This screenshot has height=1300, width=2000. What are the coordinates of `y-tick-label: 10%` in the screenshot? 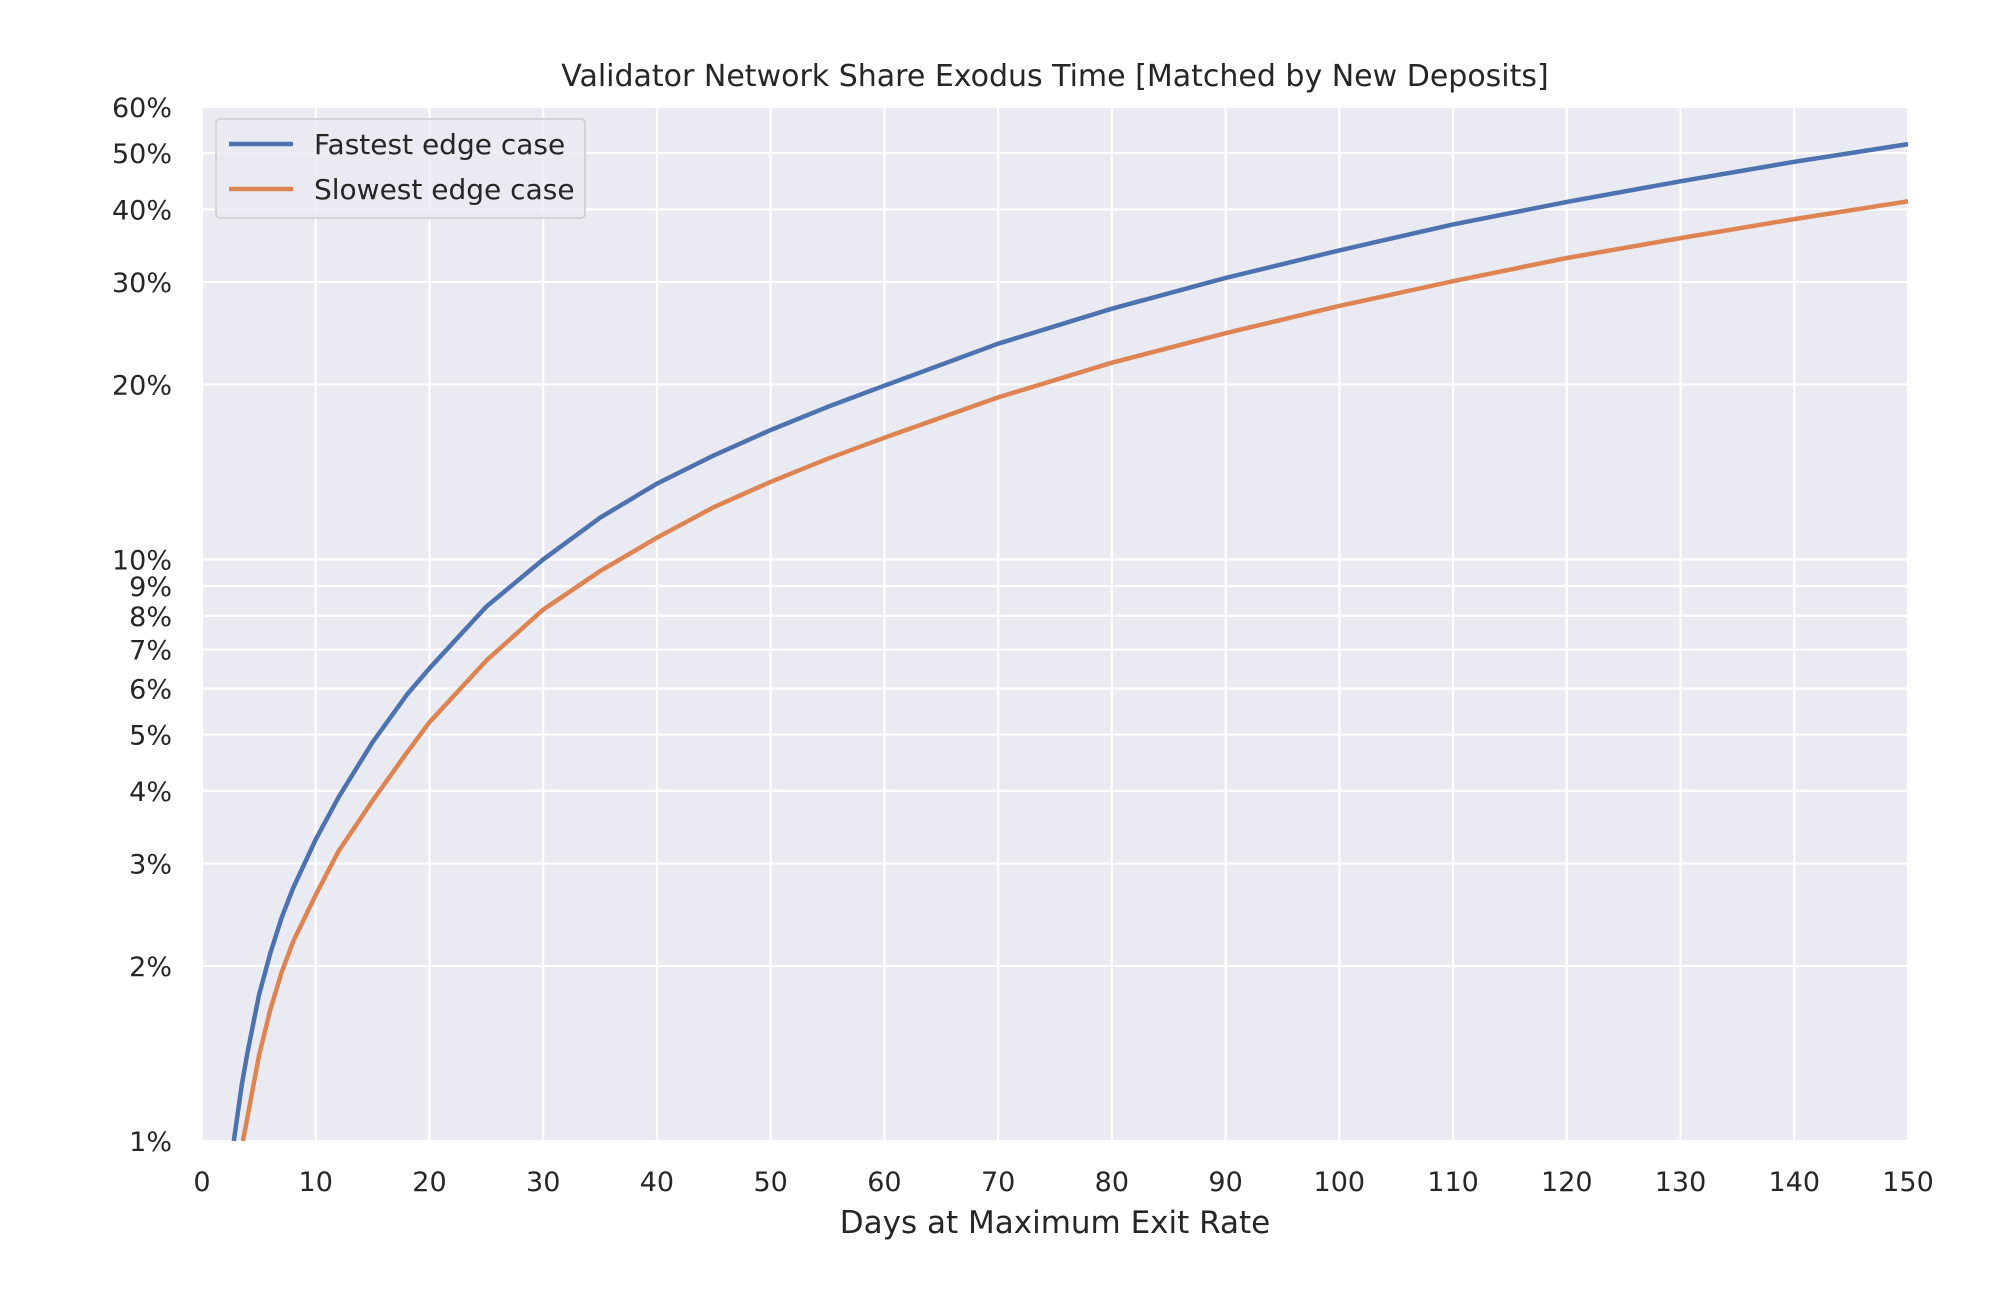 It's located at (142, 560).